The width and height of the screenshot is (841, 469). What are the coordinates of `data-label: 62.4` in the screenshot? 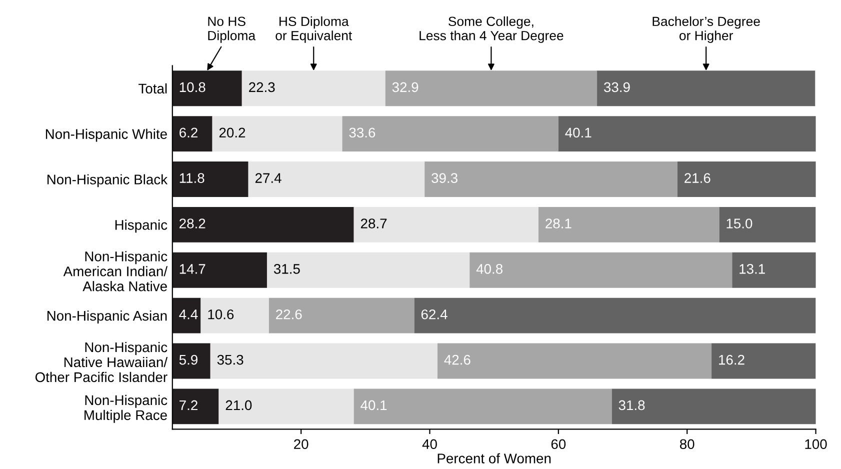 It's located at (434, 314).